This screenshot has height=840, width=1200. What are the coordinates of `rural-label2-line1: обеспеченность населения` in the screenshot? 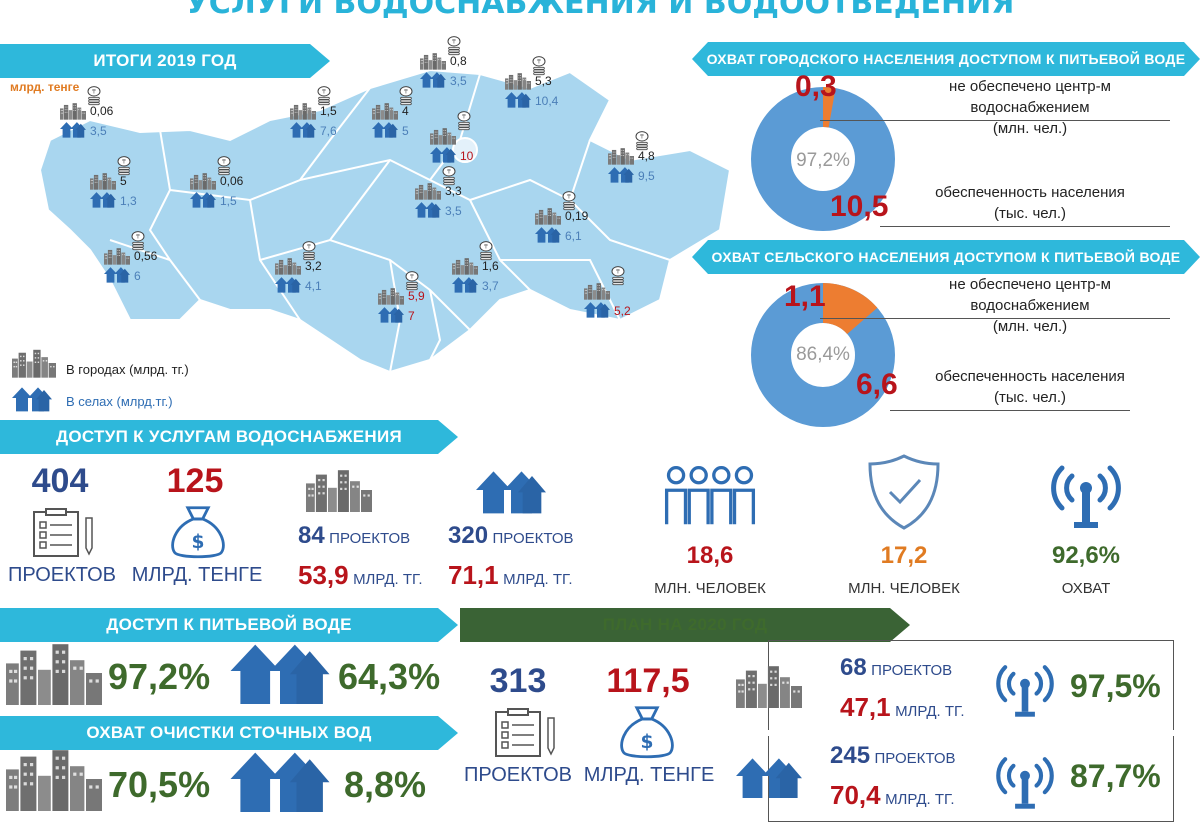 It's located at (1030, 376).